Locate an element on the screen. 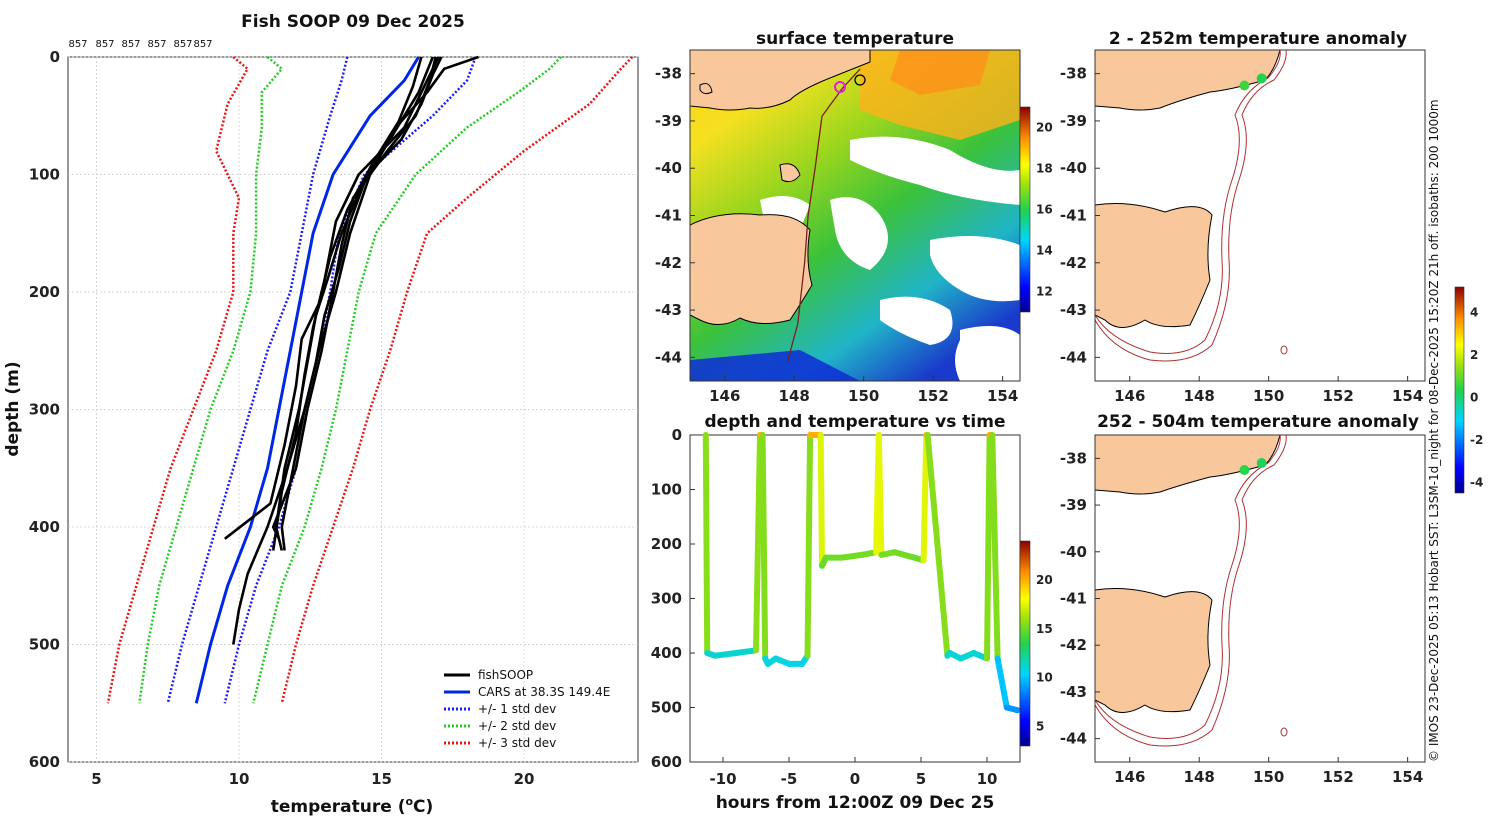  x-tick-label: 20 is located at coordinates (524, 779).